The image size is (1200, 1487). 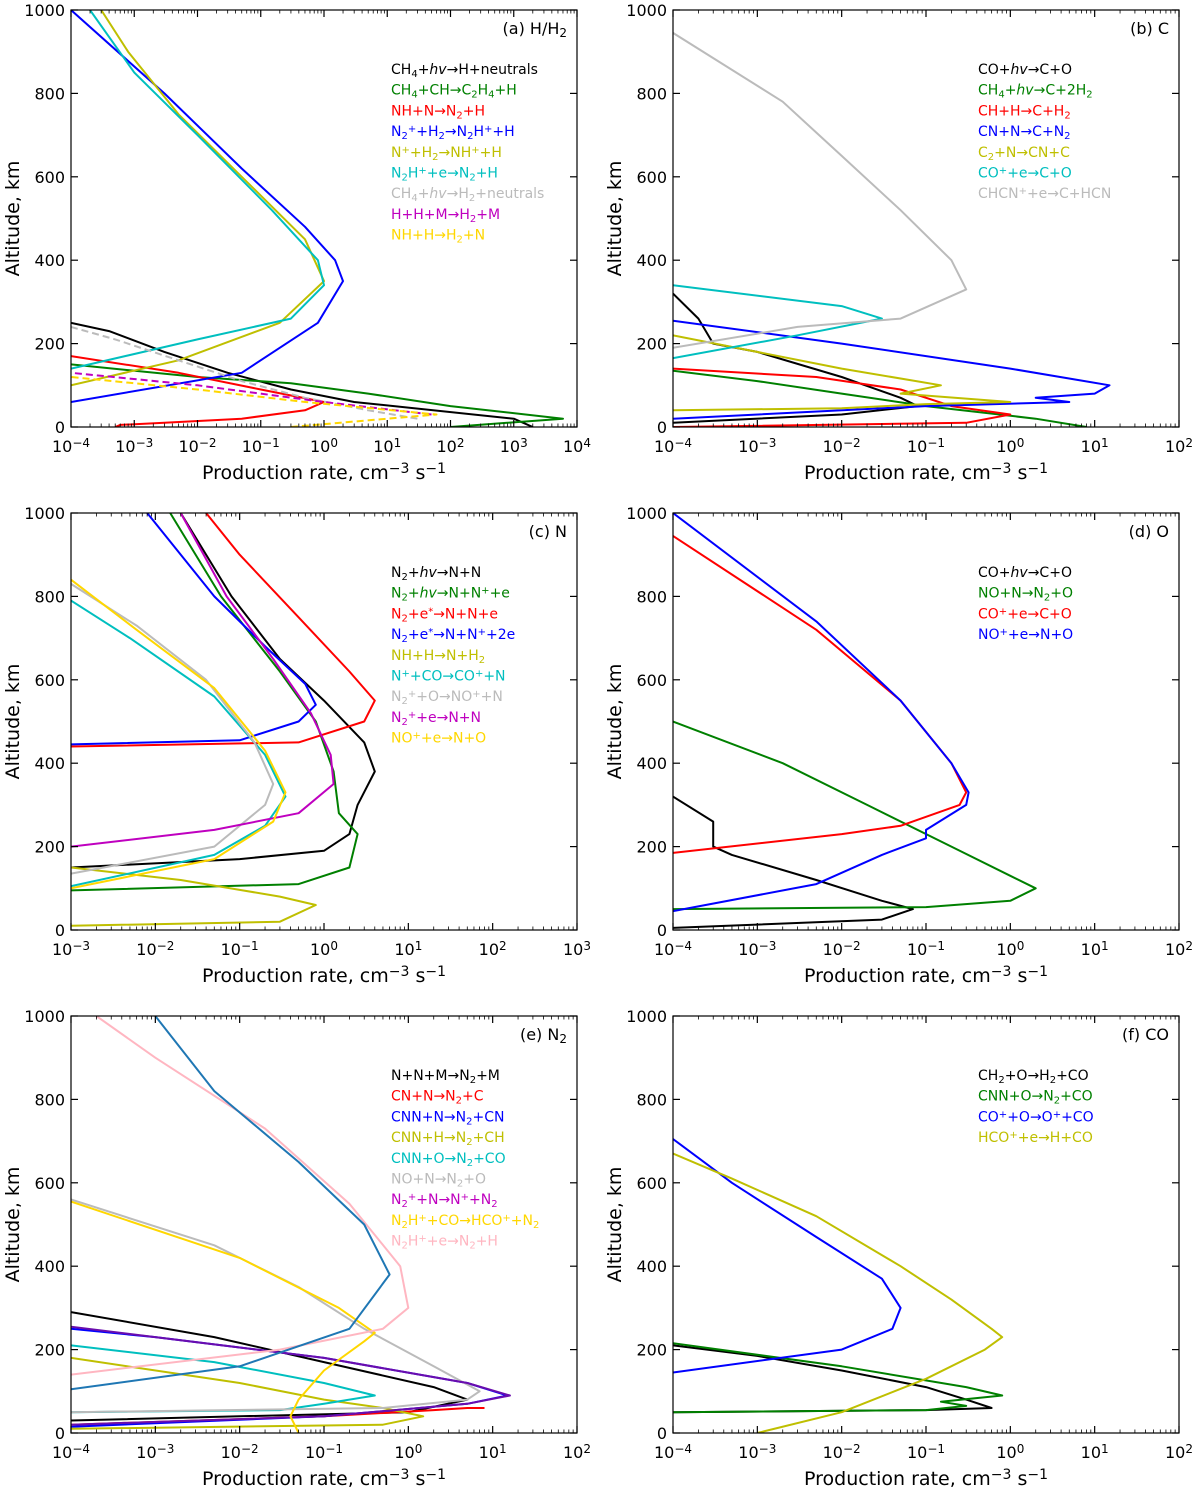 I want to click on legend-entry: CH4+CH→C2H4+H, so click(x=454, y=92).